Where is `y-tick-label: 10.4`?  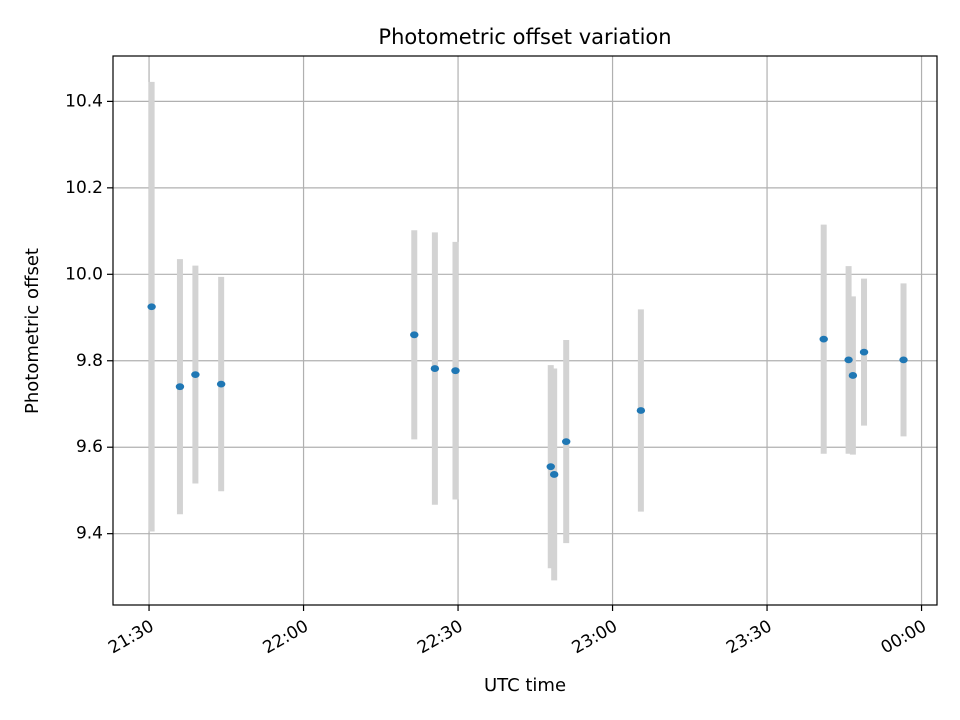
y-tick-label: 10.4 is located at coordinates (84, 101).